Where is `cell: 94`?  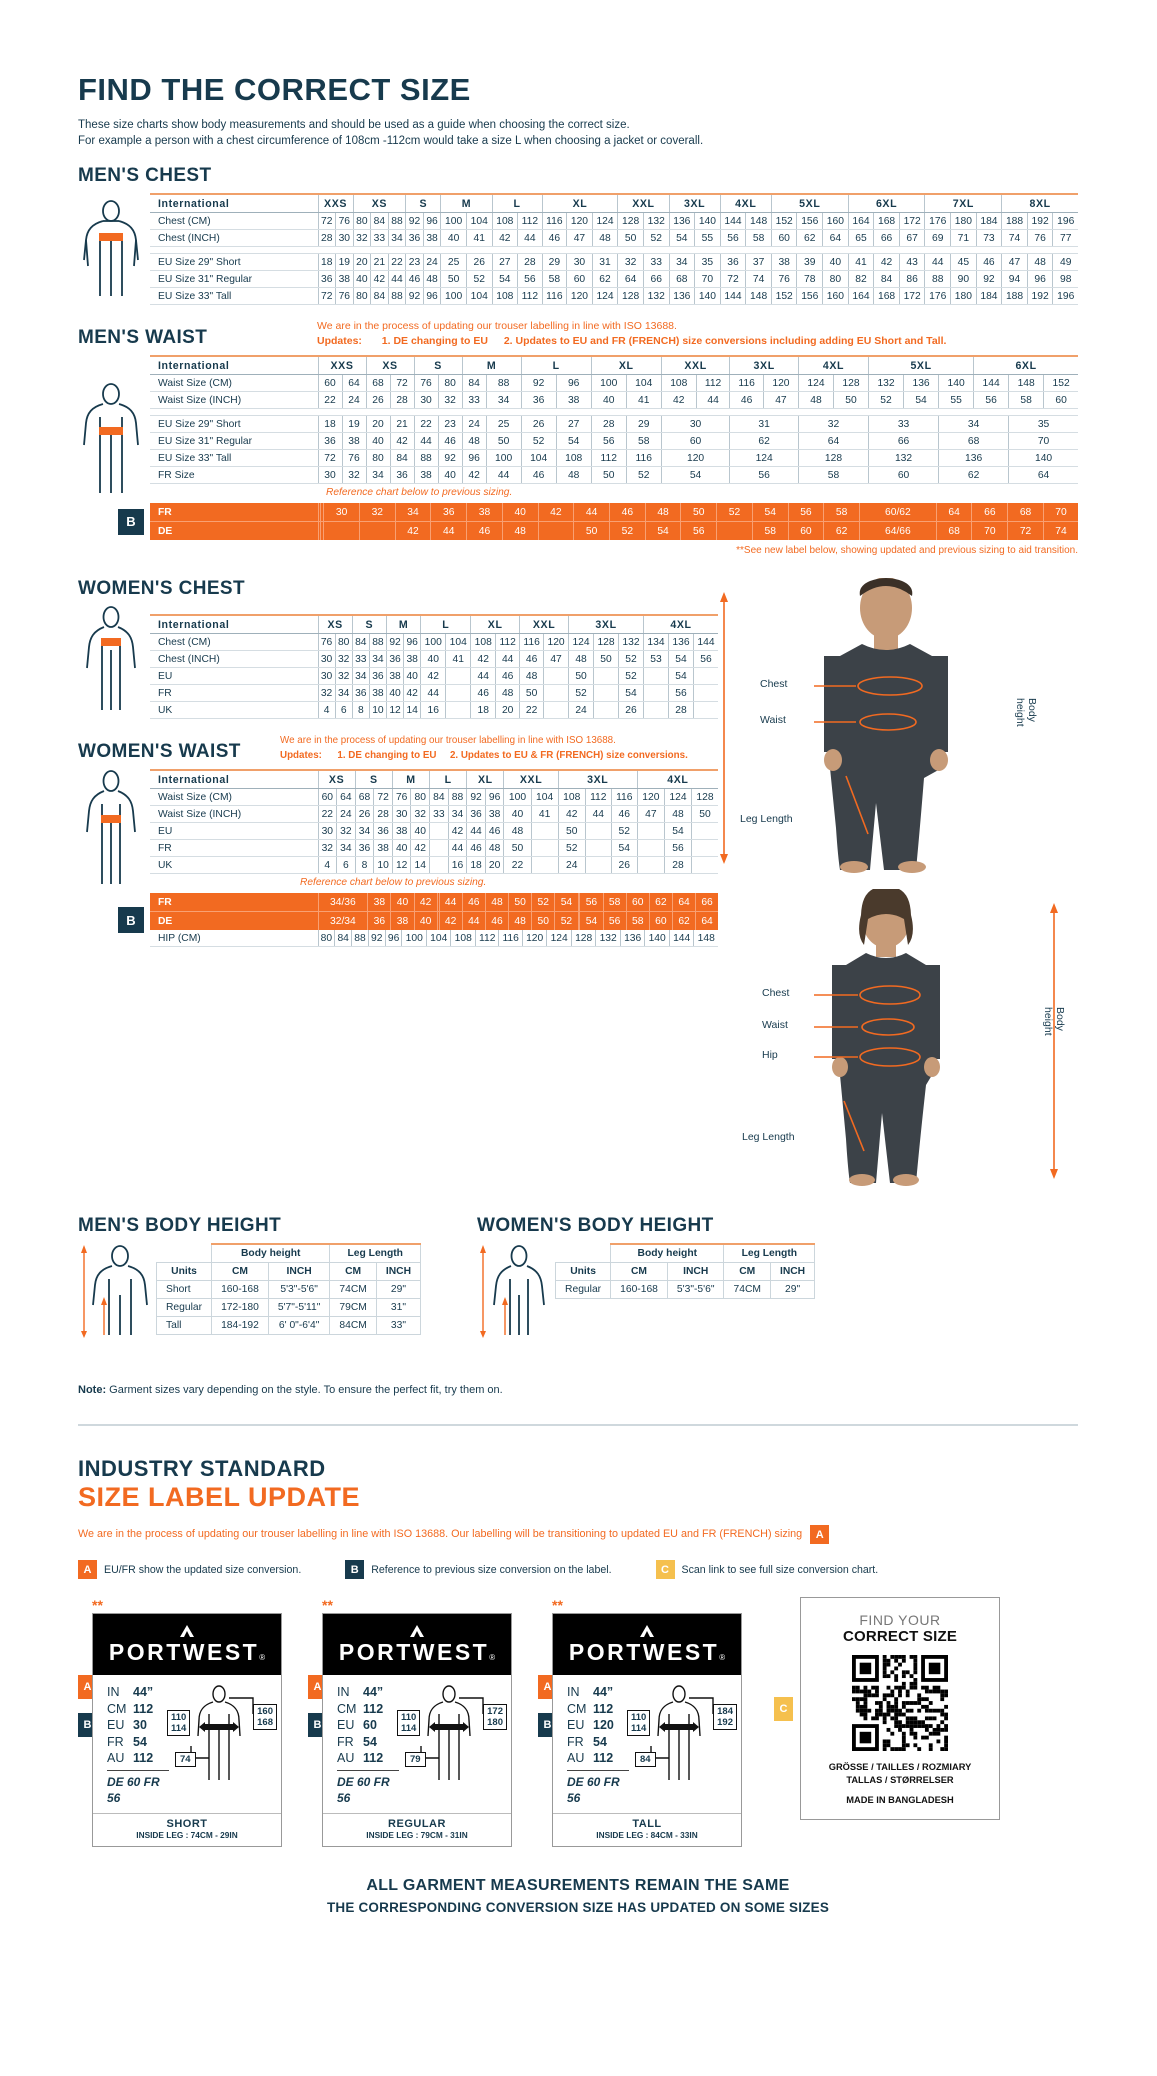
cell: 94 is located at coordinates (1014, 279).